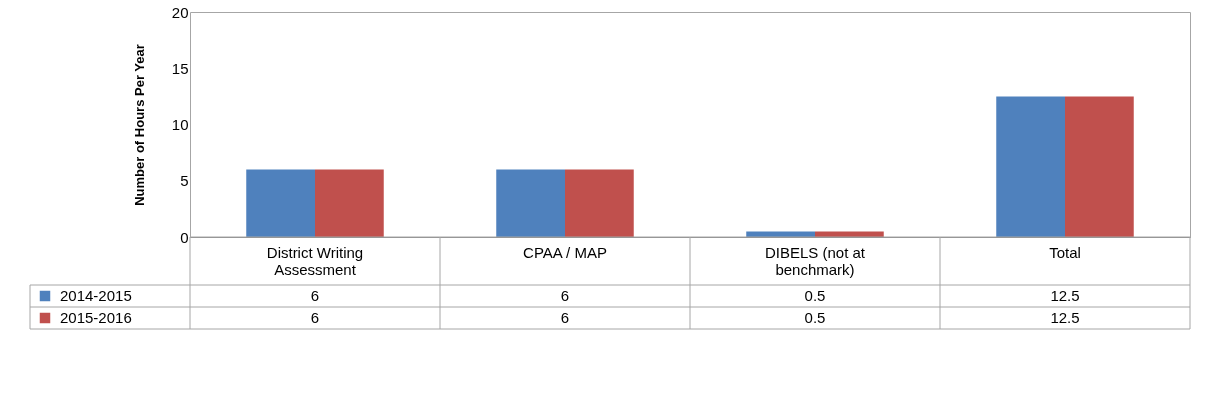 The width and height of the screenshot is (1225, 405). Describe the element at coordinates (139, 125) in the screenshot. I see `y-axis-title: Number of Hours Per Year` at that location.